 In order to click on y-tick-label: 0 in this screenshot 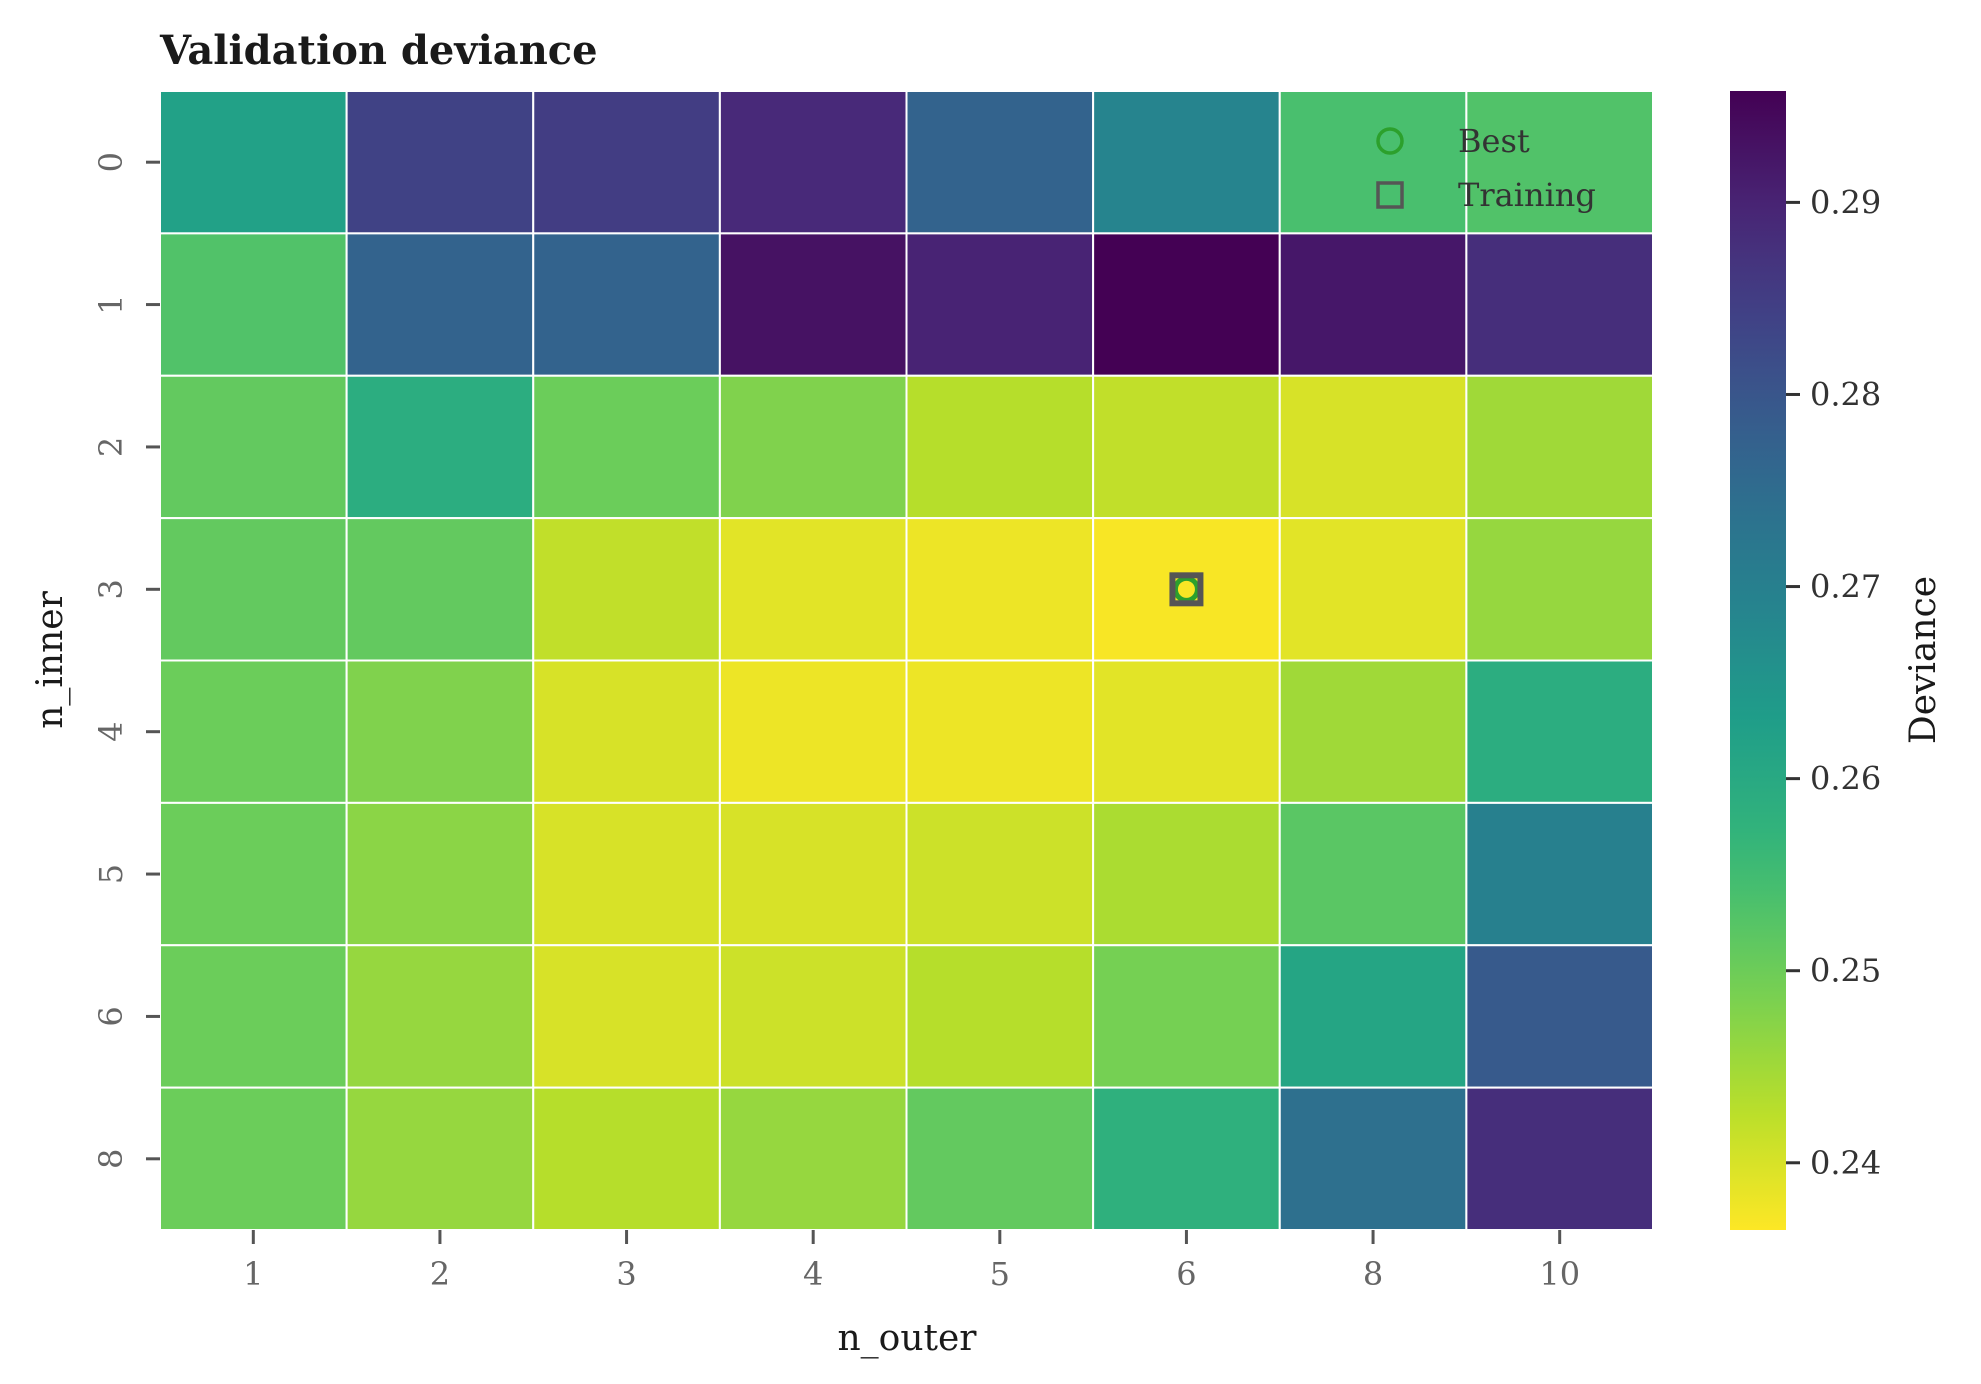, I will do `click(111, 162)`.